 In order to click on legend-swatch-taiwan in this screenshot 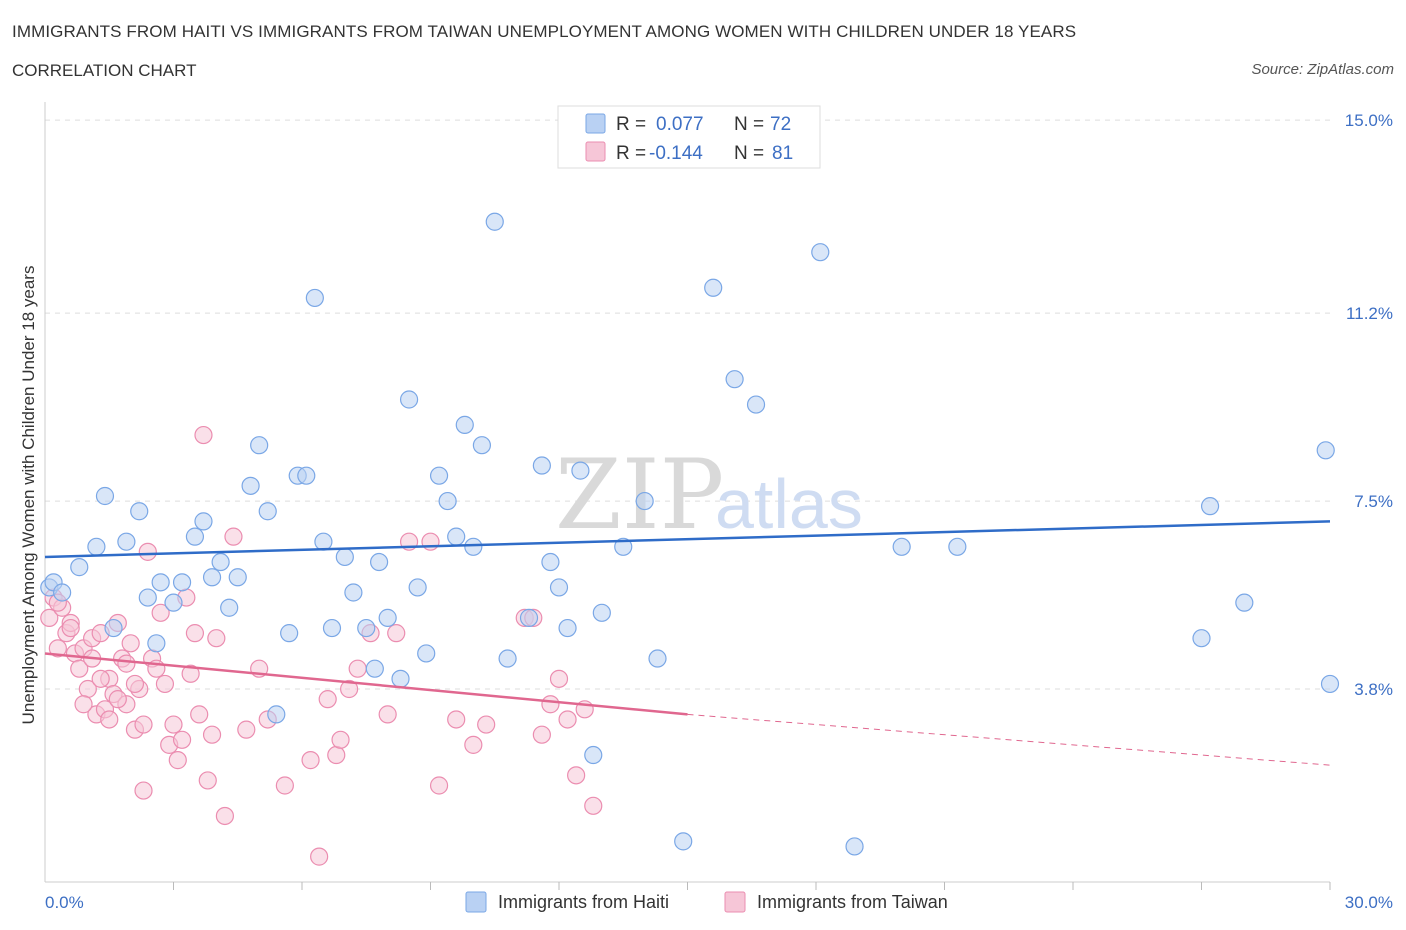, I will do `click(595, 151)`.